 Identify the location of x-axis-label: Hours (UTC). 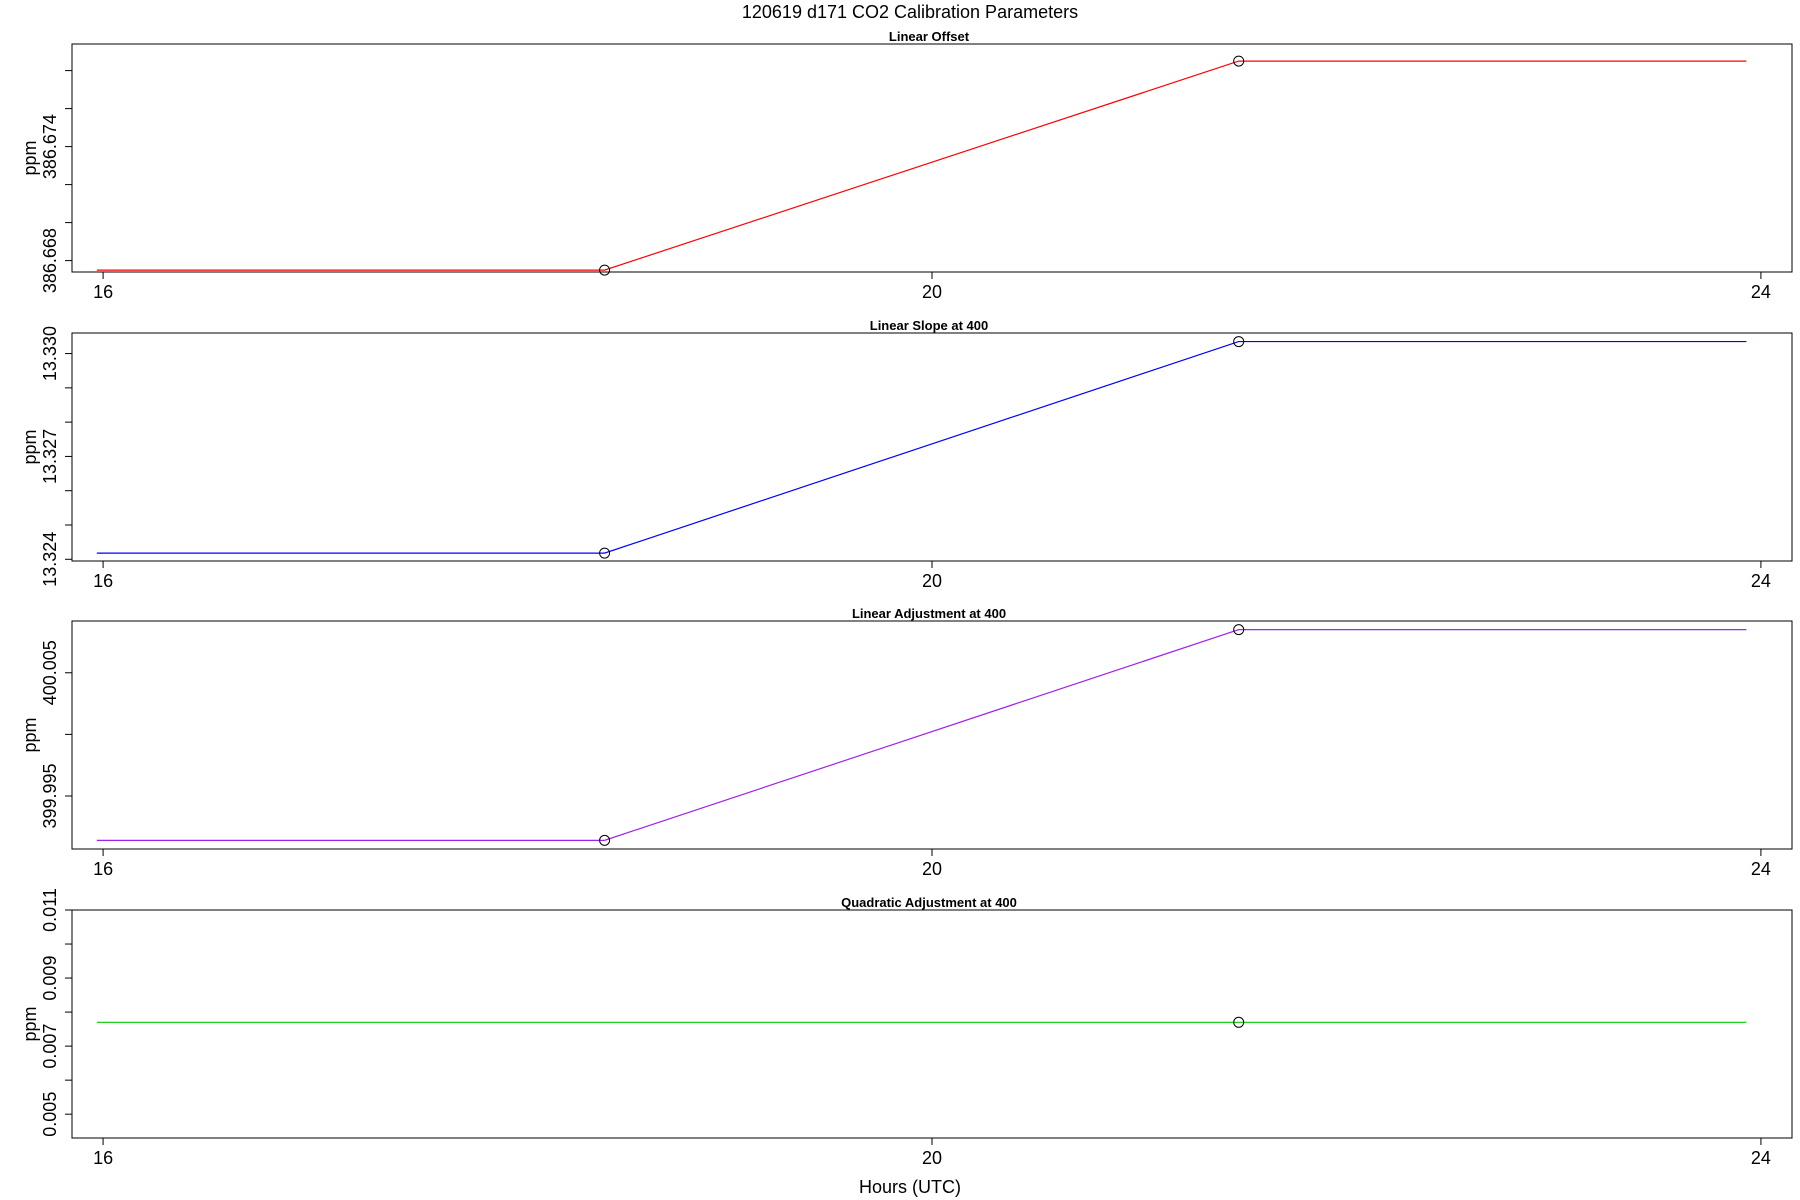
(910, 1187).